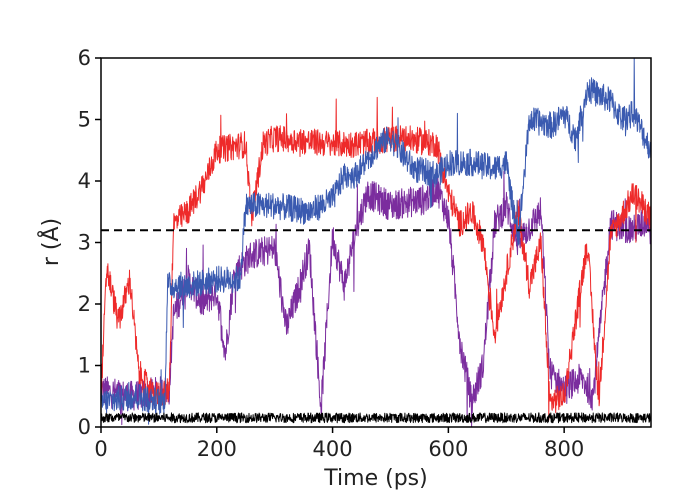  What do you see at coordinates (448, 449) in the screenshot?
I see `x-tick-label: 600` at bounding box center [448, 449].